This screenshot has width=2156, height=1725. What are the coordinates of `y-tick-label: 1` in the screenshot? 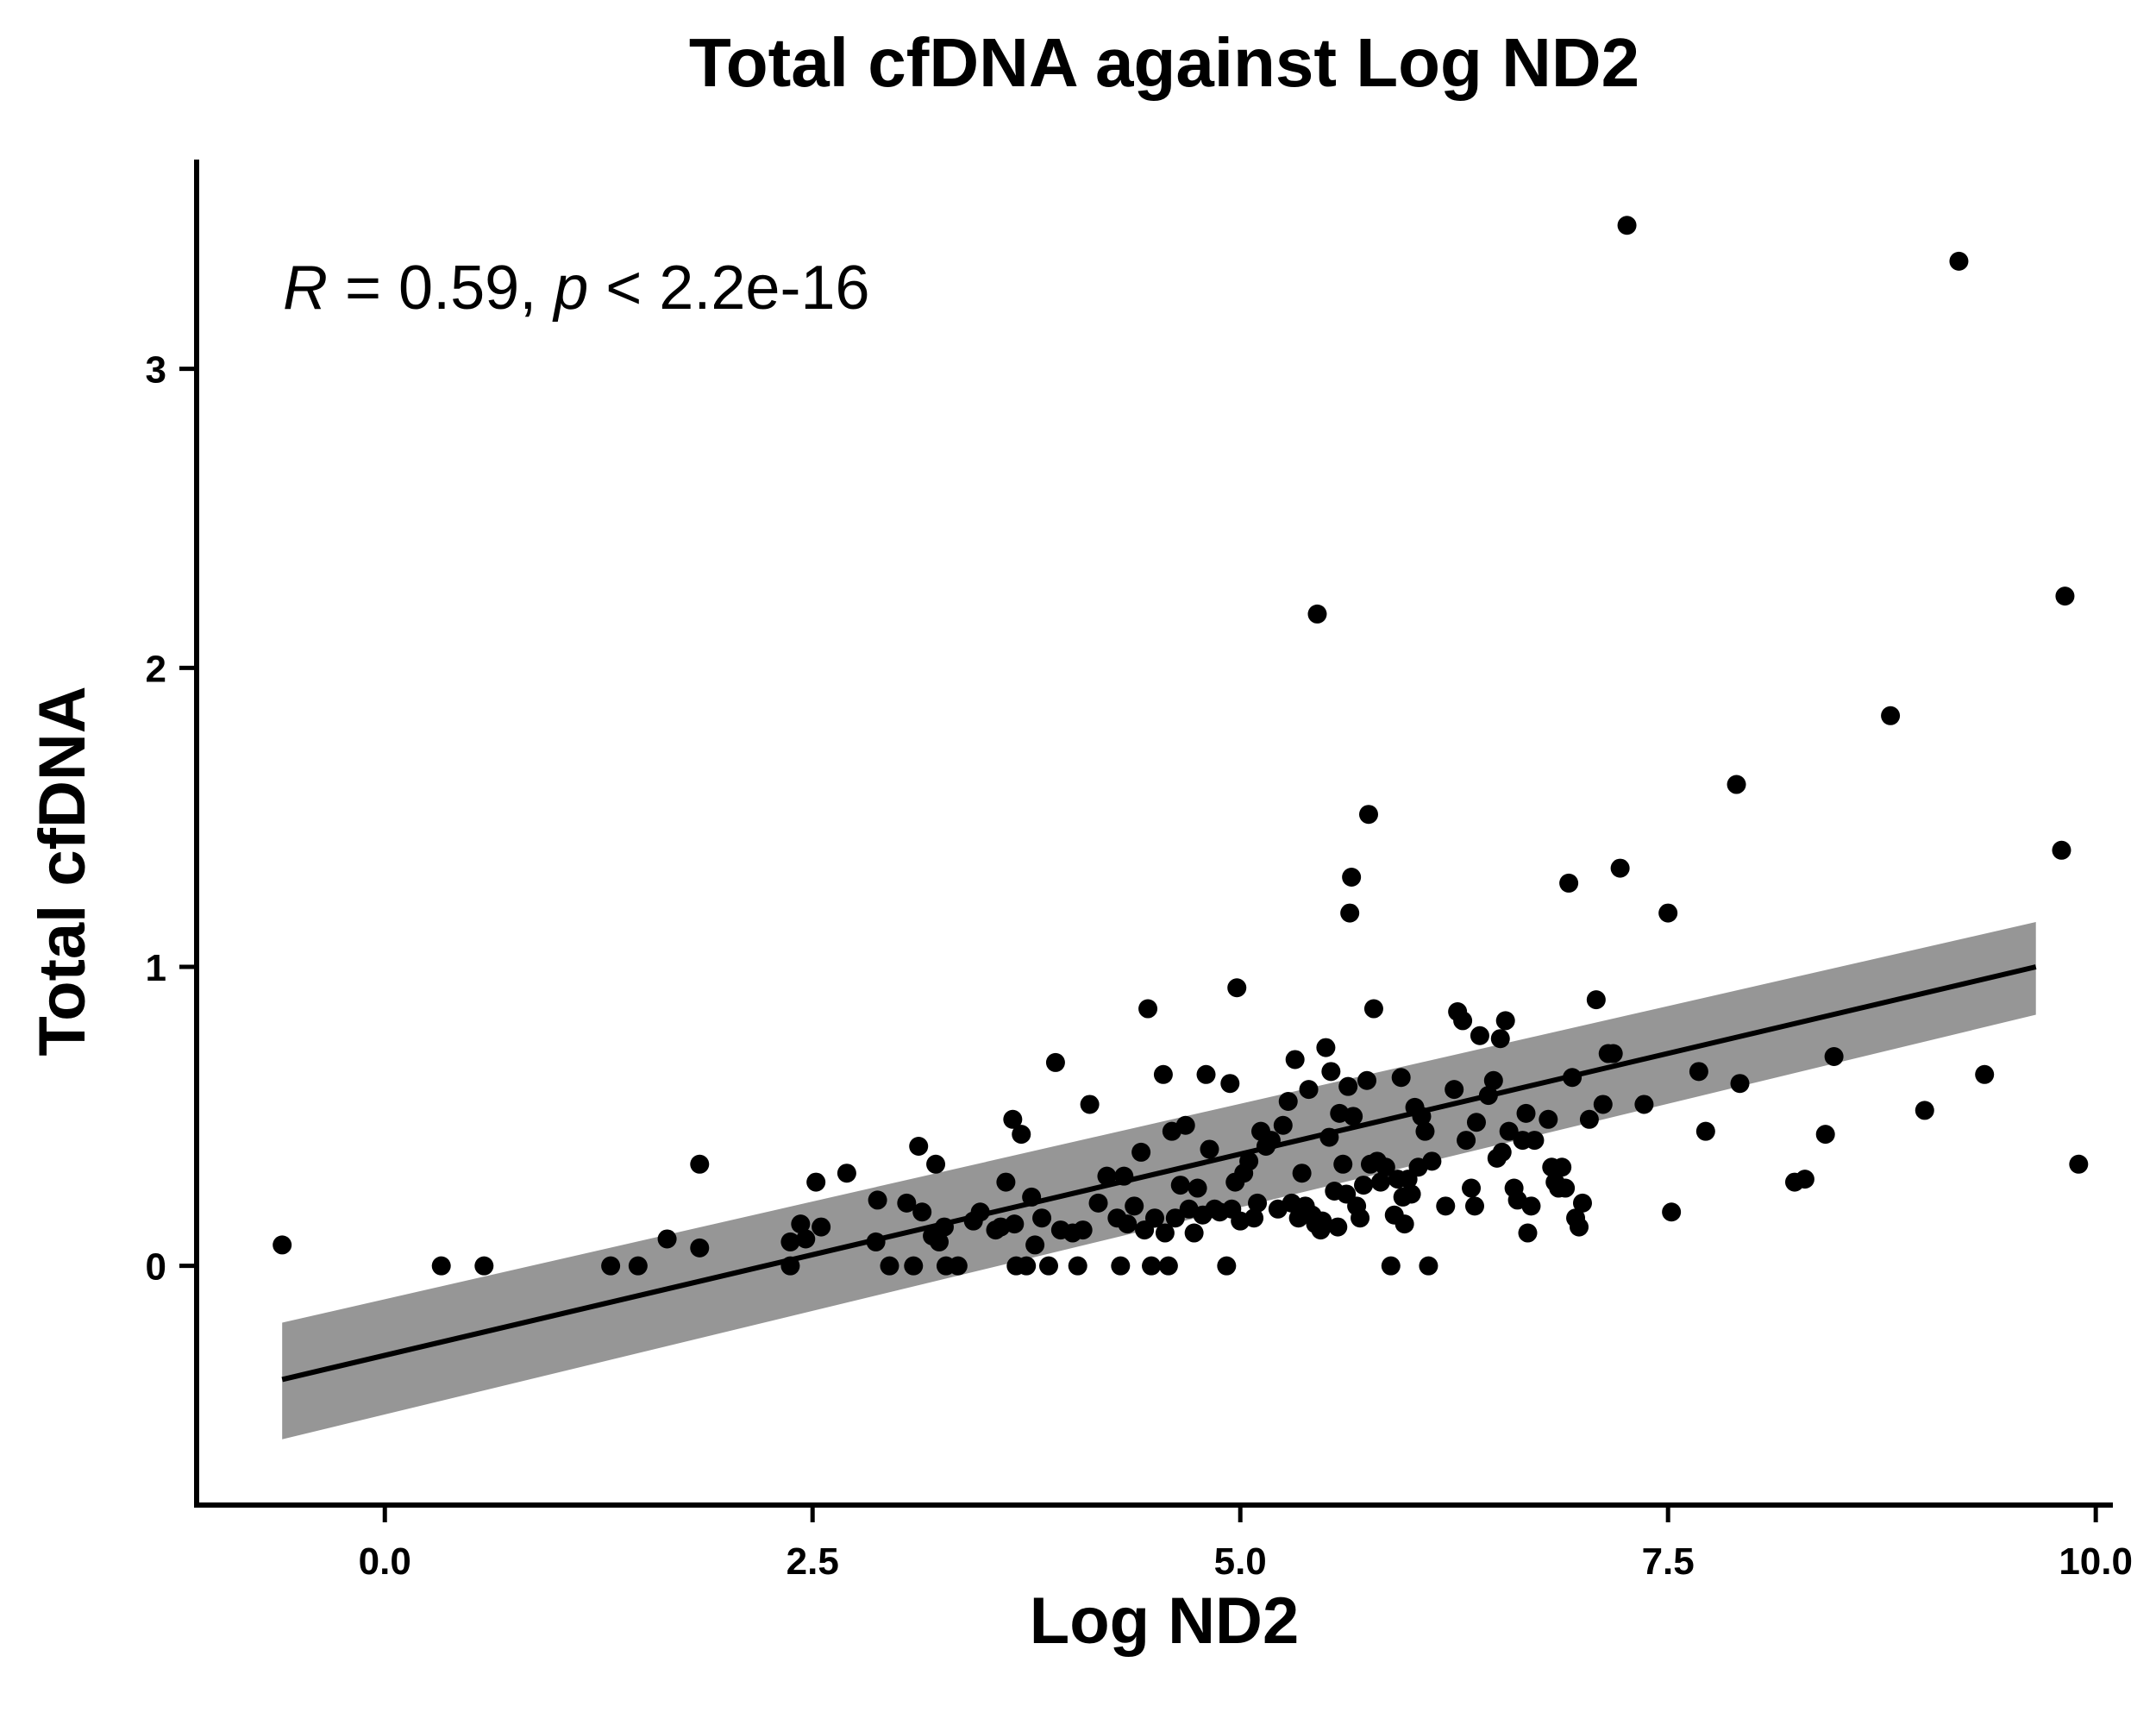 It's located at (156, 968).